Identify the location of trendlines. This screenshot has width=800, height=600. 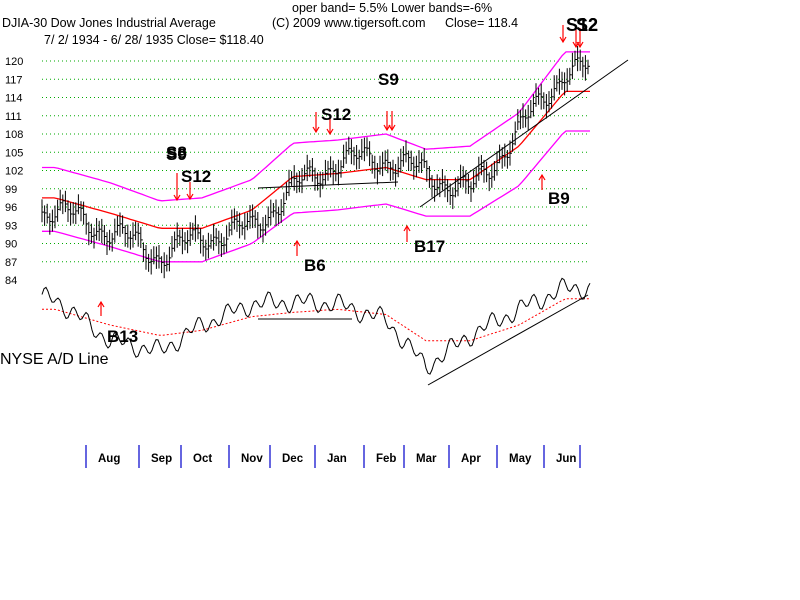
(443, 133).